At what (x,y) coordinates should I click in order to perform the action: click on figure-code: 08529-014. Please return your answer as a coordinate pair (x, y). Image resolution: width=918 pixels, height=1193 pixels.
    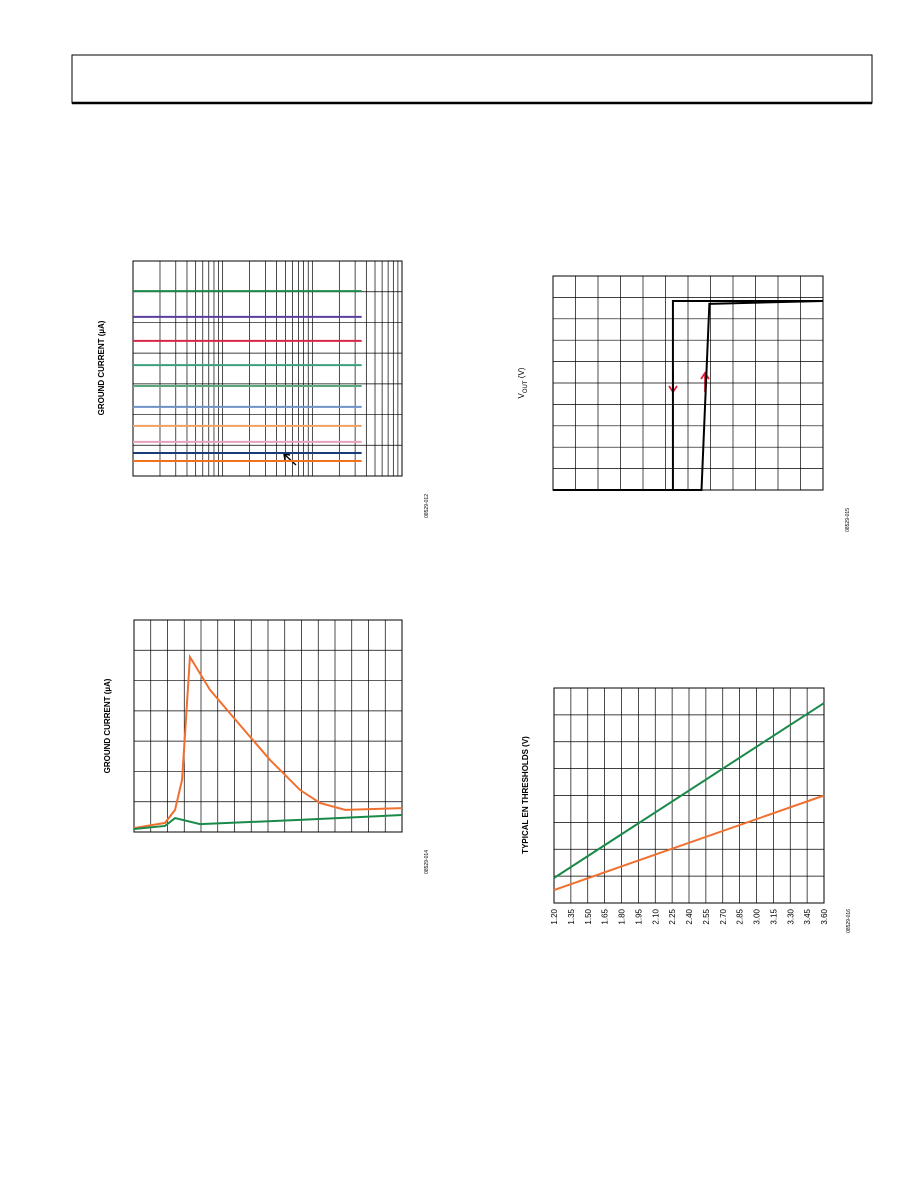
    Looking at the image, I should click on (427, 862).